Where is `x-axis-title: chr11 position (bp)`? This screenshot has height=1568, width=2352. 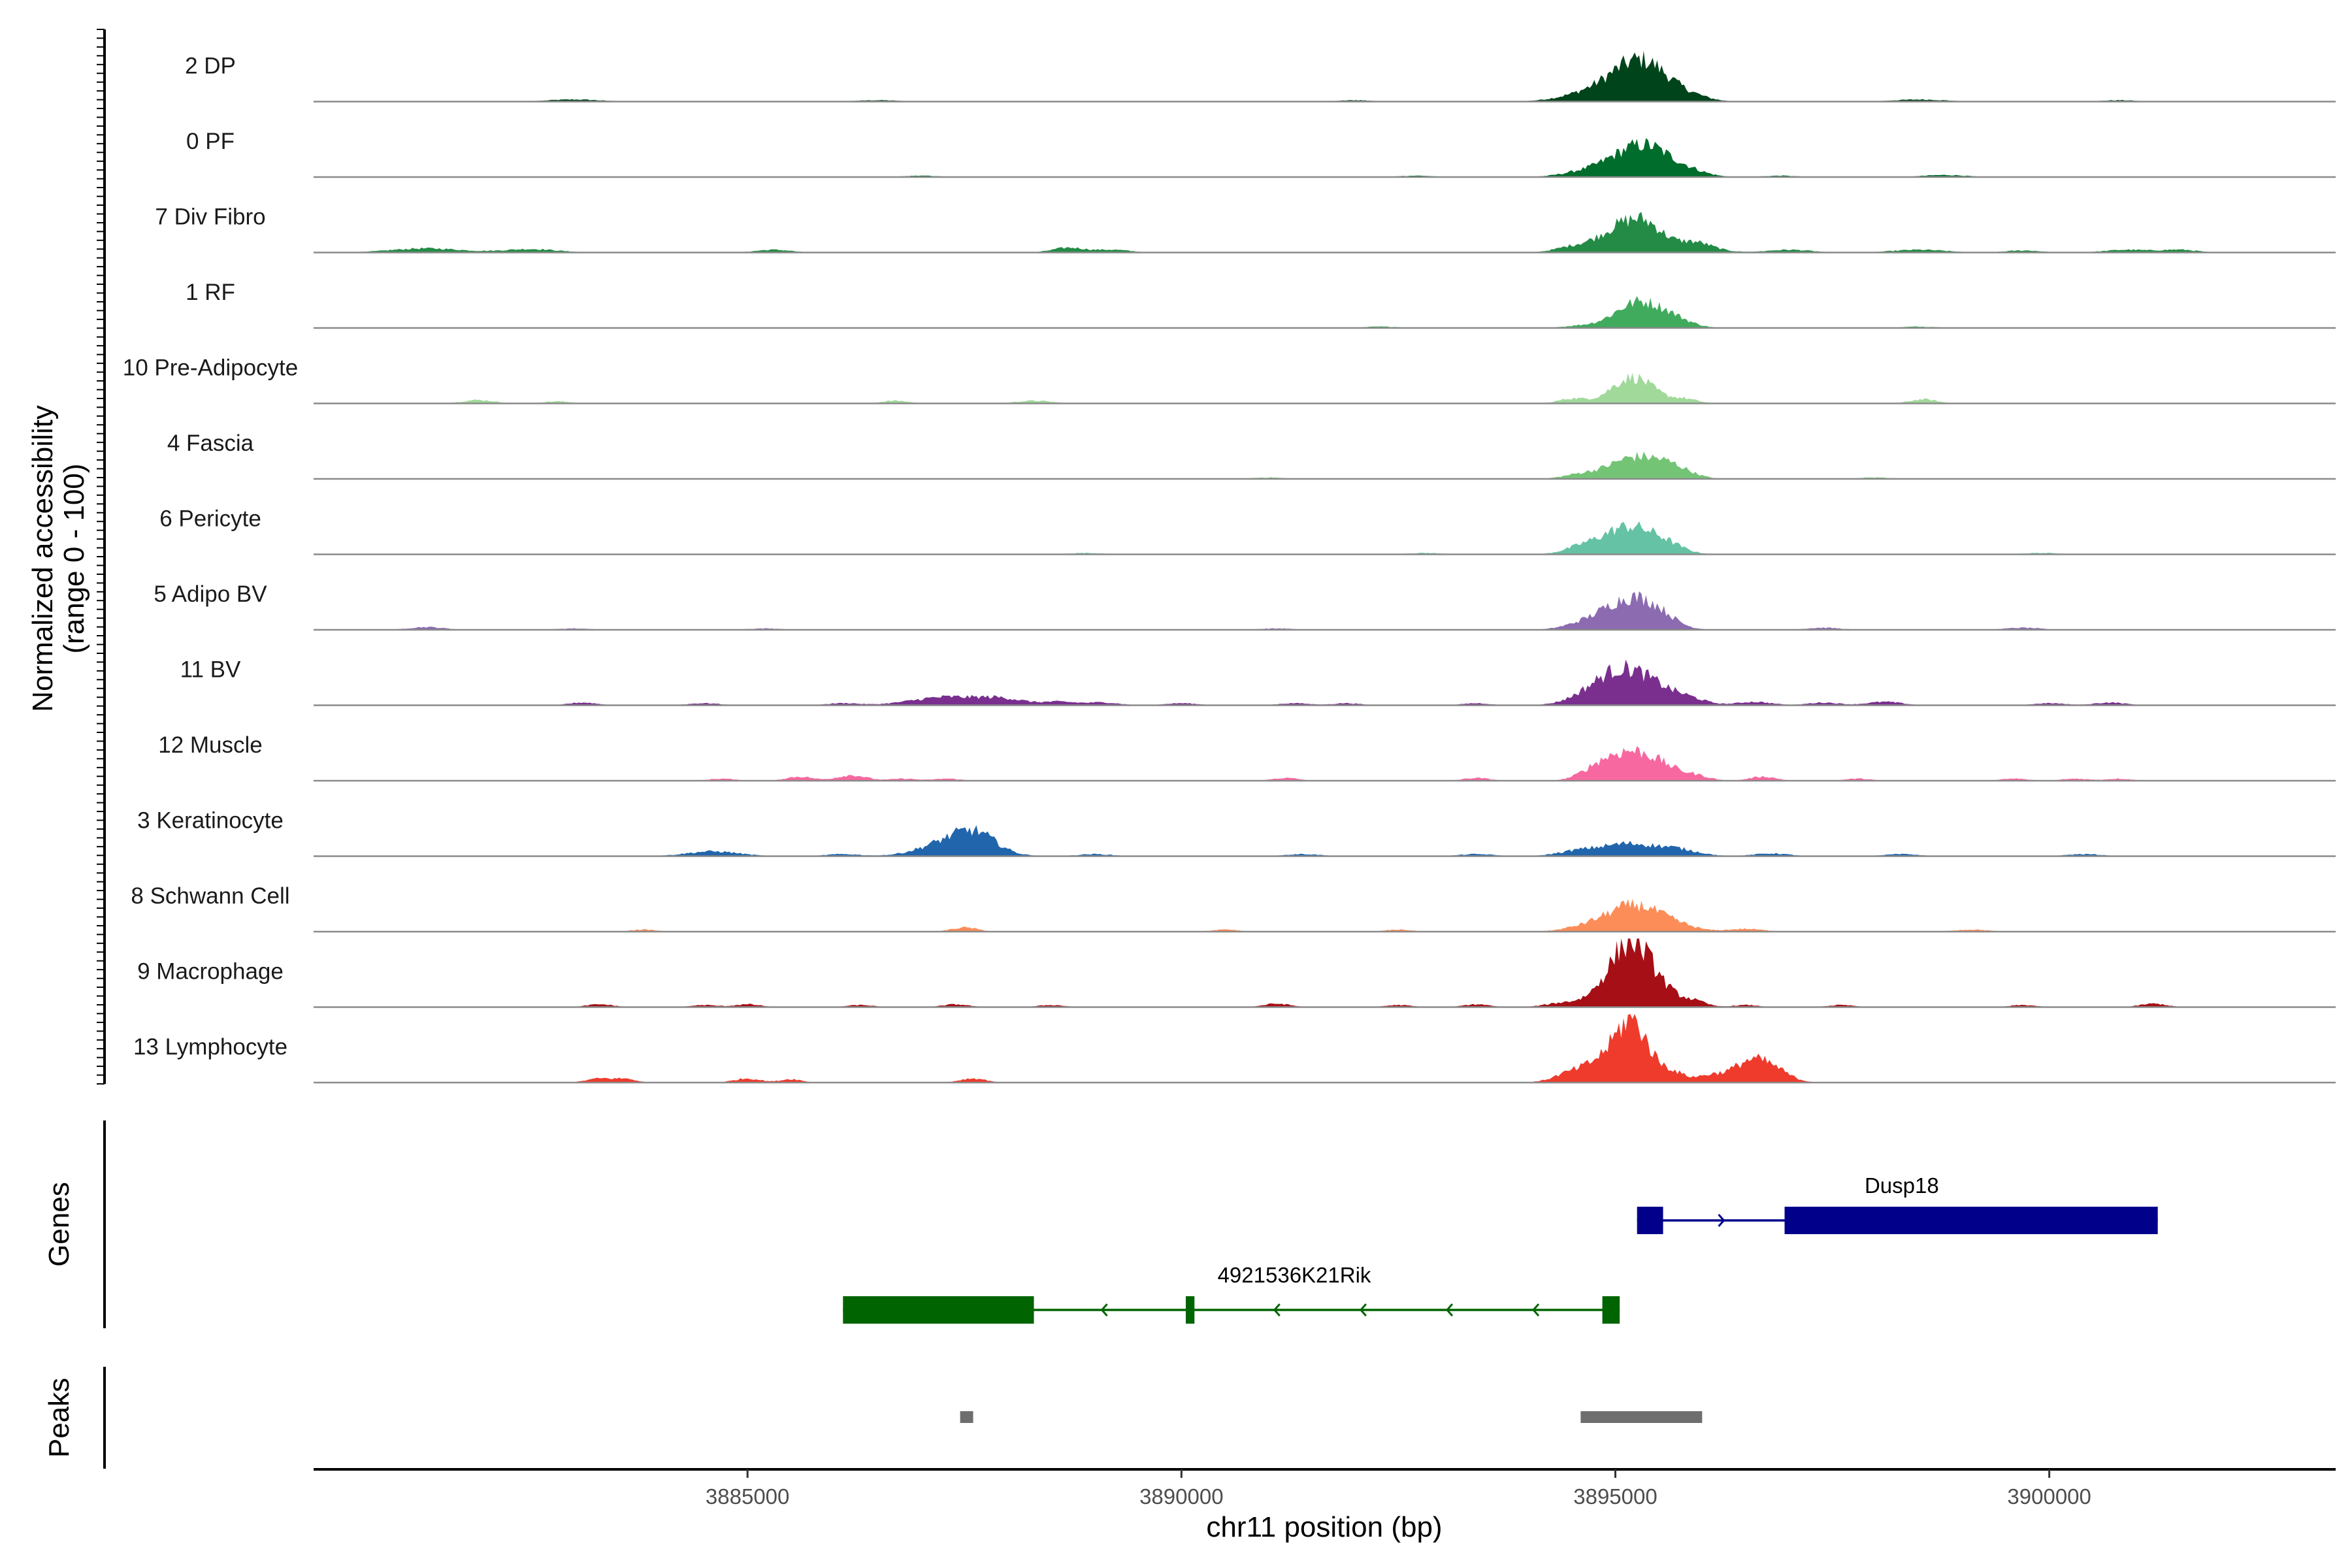
x-axis-title: chr11 position (bp) is located at coordinates (1324, 1527).